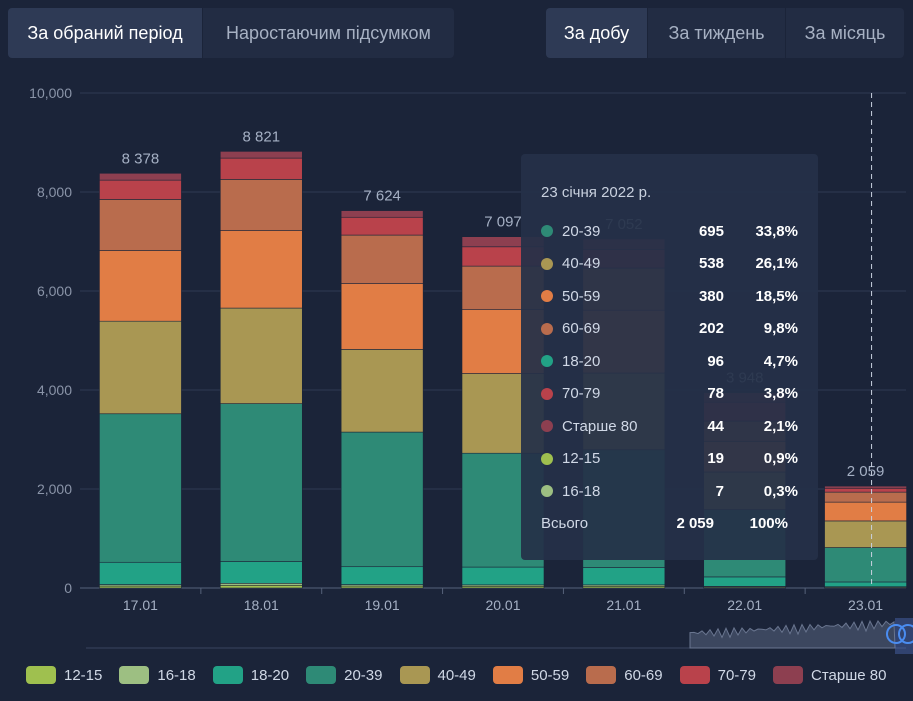  I want to click on x-tick-label: 23.01, so click(865, 605).